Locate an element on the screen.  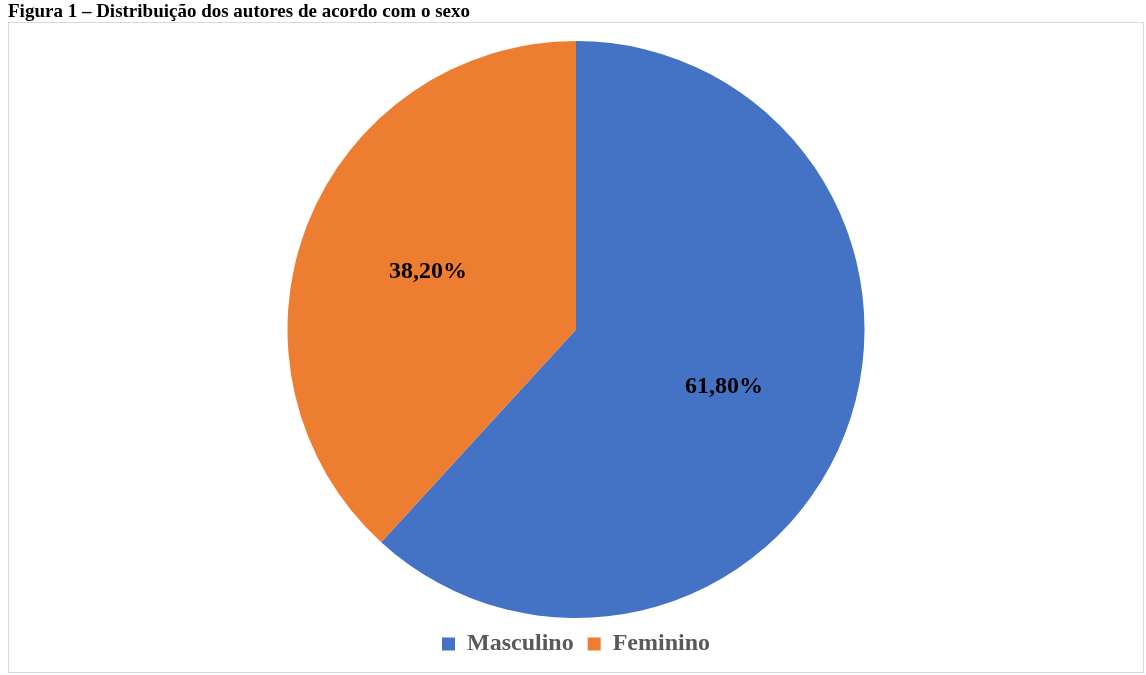
data-label: 61,80% is located at coordinates (723, 385).